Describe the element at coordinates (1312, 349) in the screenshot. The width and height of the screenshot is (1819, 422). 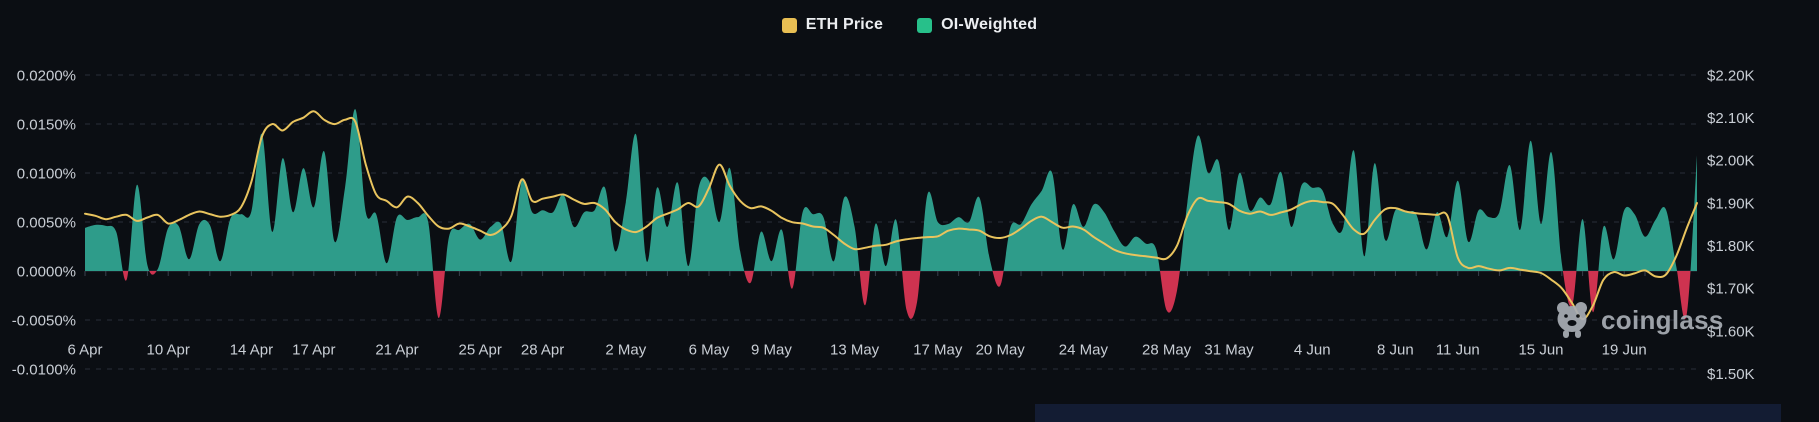
I see `x-axis-tick-label: 4 Jun` at that location.